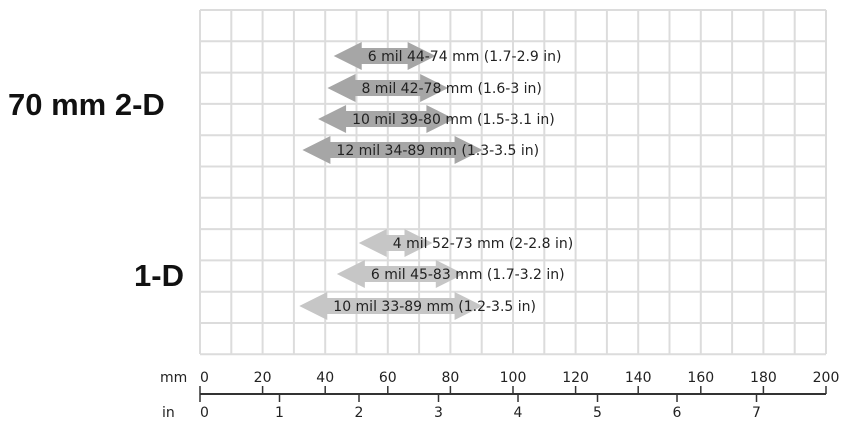 The width and height of the screenshot is (841, 422). What do you see at coordinates (279, 413) in the screenshot?
I see `in-tick-label: 1` at bounding box center [279, 413].